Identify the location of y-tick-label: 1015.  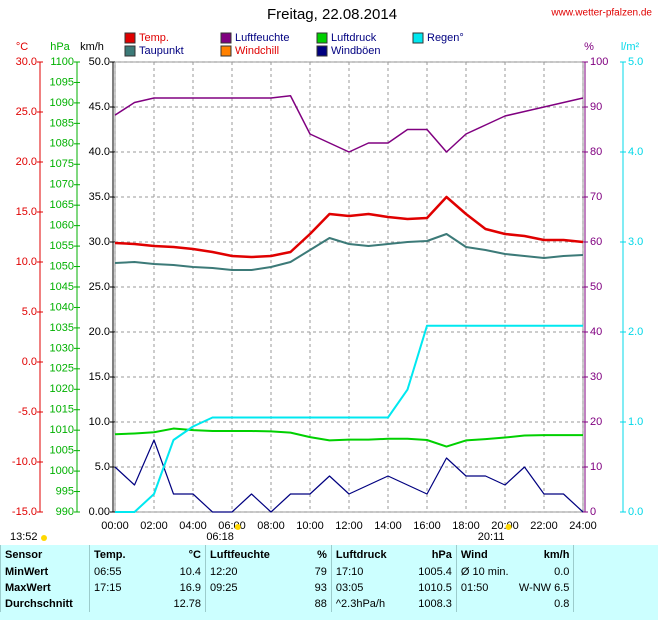
(62, 410).